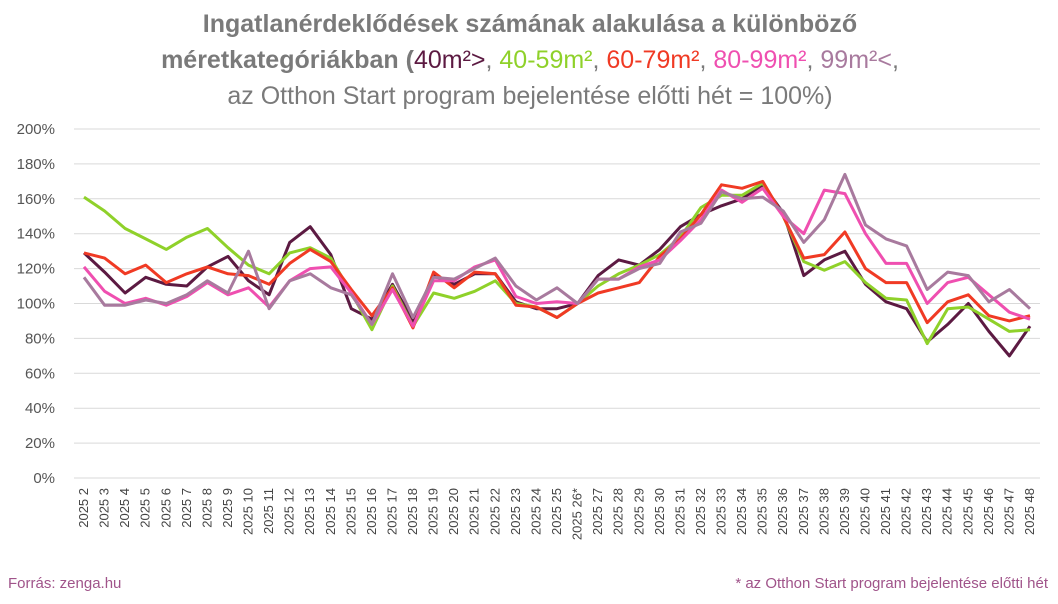 This screenshot has width=1058, height=604. Describe the element at coordinates (782, 511) in the screenshot. I see `x-tick-label: 2025 36` at that location.